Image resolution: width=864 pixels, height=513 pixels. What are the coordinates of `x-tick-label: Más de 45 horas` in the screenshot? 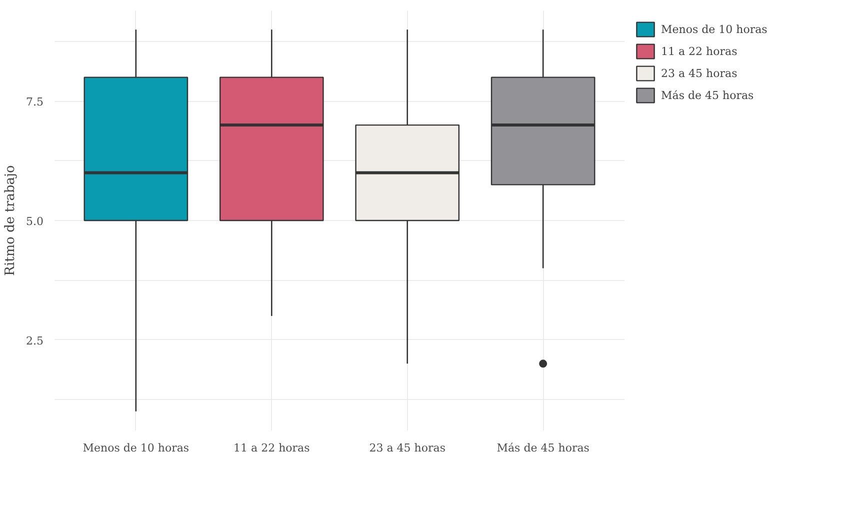 It's located at (543, 448).